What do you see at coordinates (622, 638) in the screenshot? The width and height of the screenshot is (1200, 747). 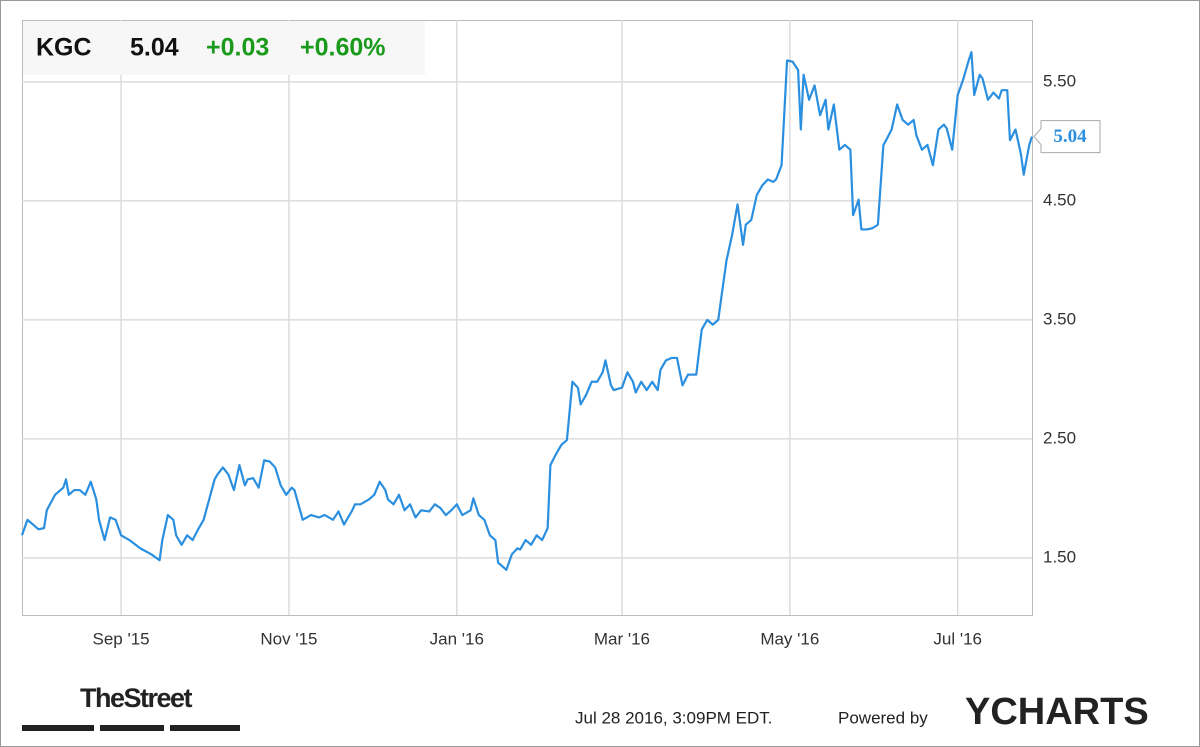 I see `x-tick-label: Mar '16` at bounding box center [622, 638].